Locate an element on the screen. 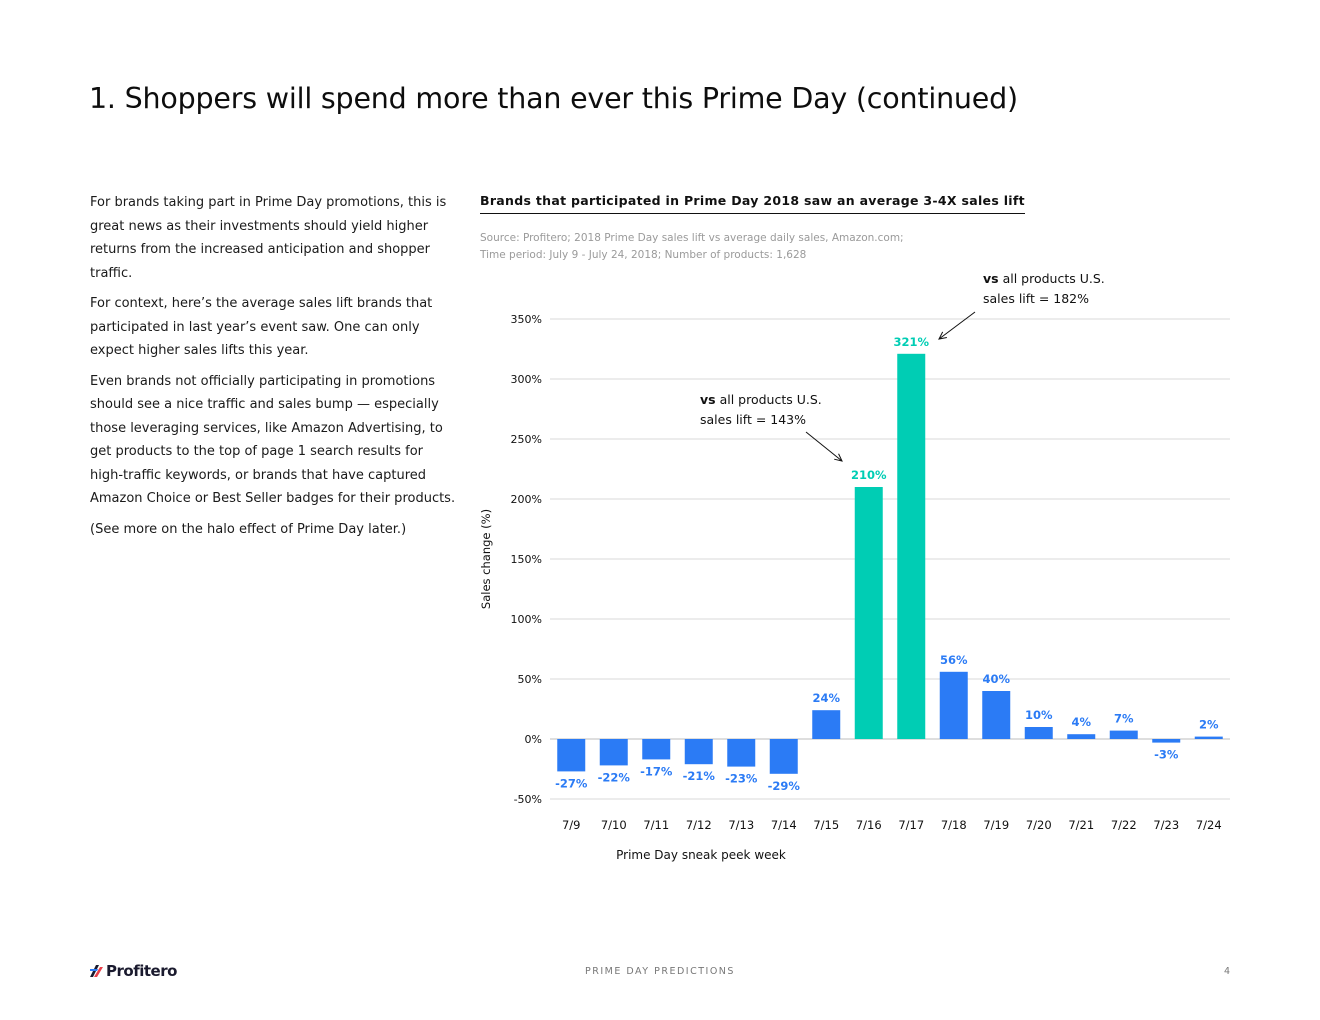 The image size is (1320, 1020). x-tick-label: 7/16 is located at coordinates (869, 825).